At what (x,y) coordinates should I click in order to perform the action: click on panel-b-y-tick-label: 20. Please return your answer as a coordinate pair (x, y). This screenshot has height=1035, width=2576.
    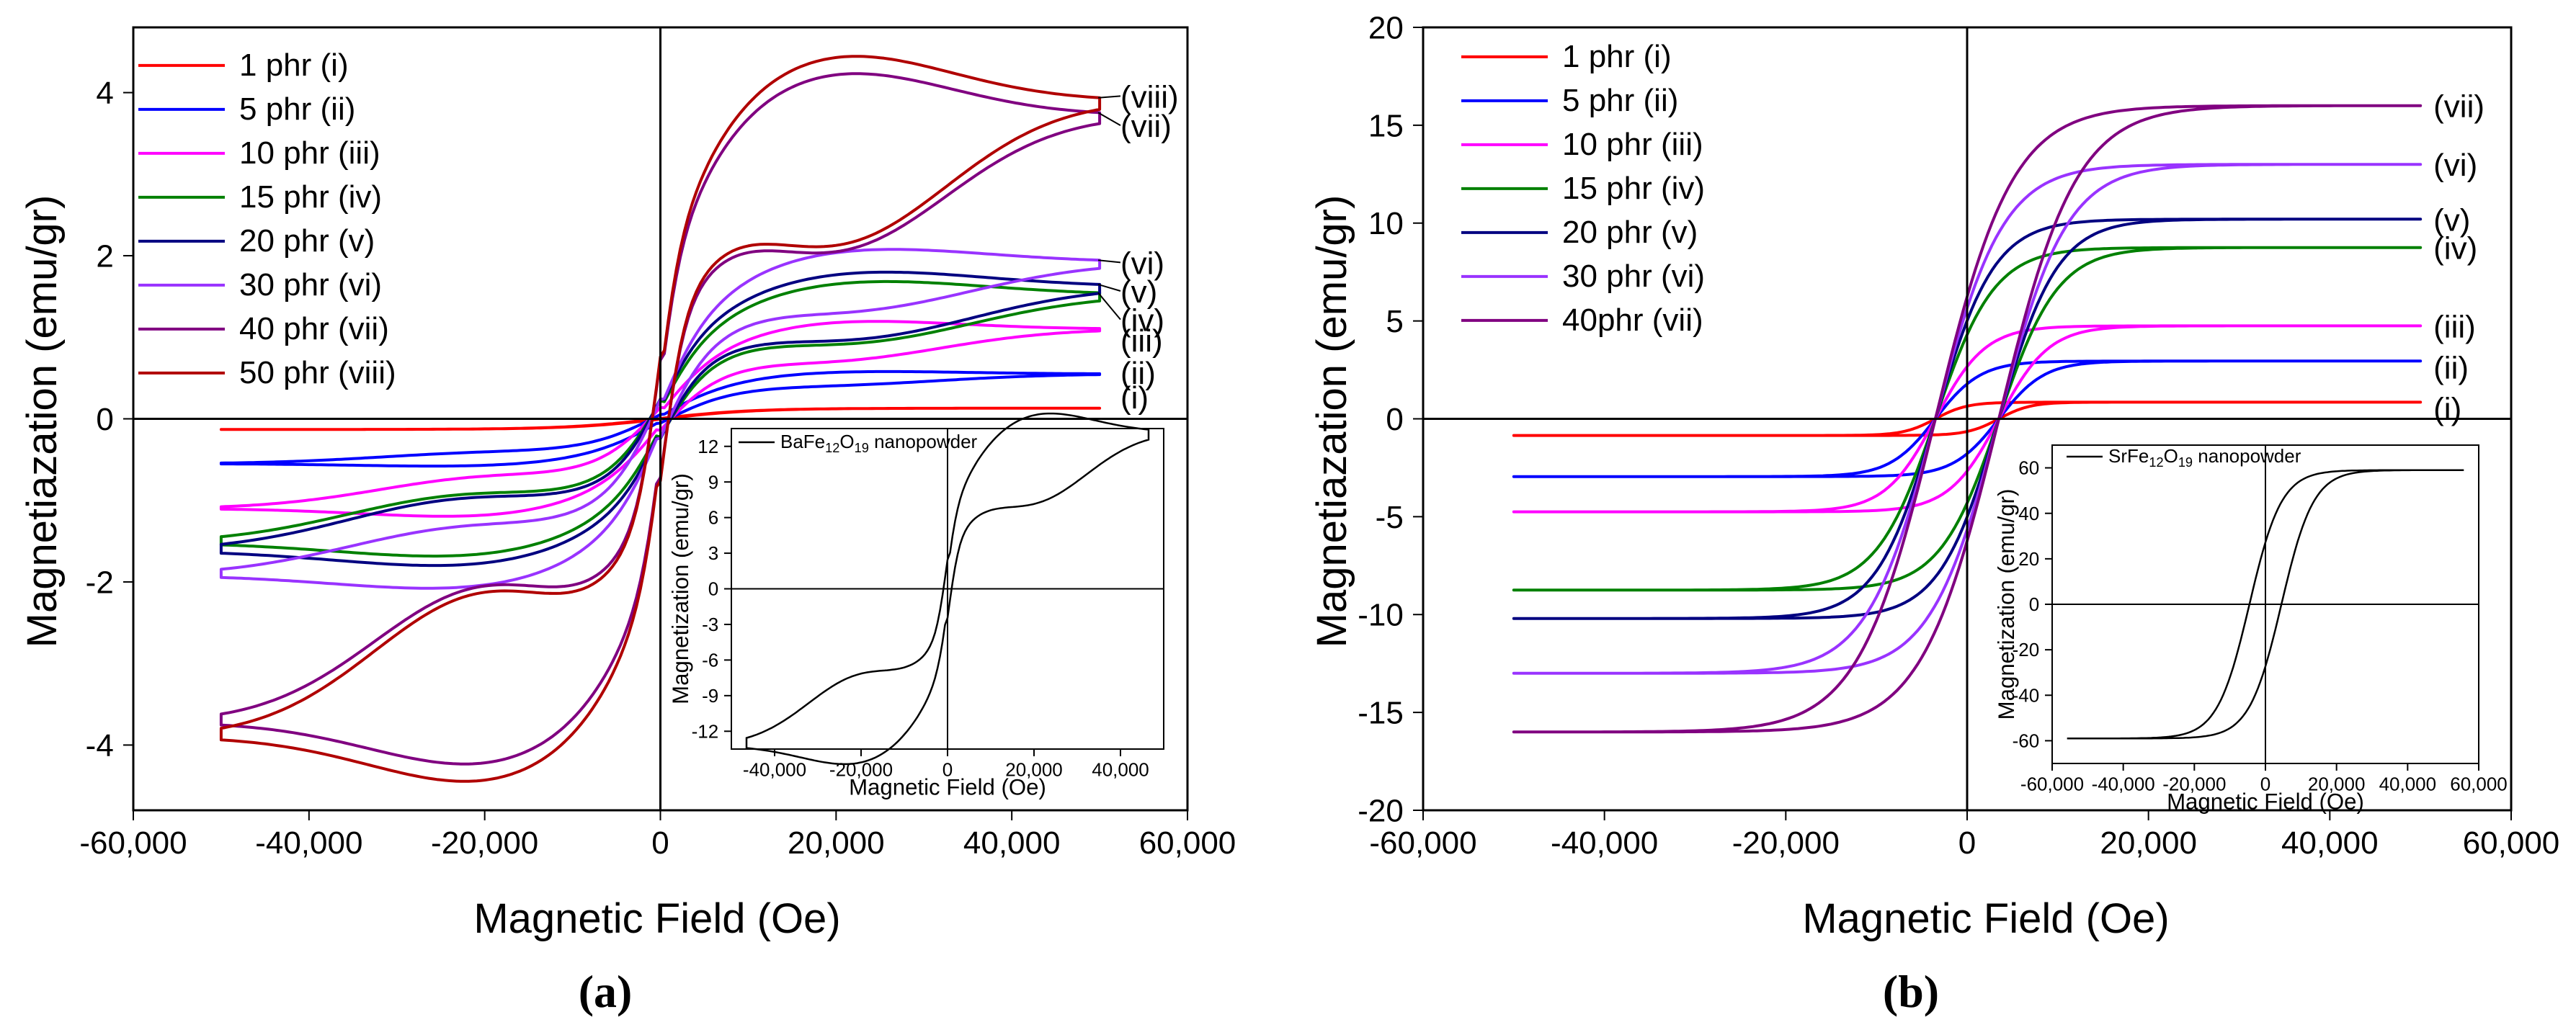
    Looking at the image, I should click on (1386, 27).